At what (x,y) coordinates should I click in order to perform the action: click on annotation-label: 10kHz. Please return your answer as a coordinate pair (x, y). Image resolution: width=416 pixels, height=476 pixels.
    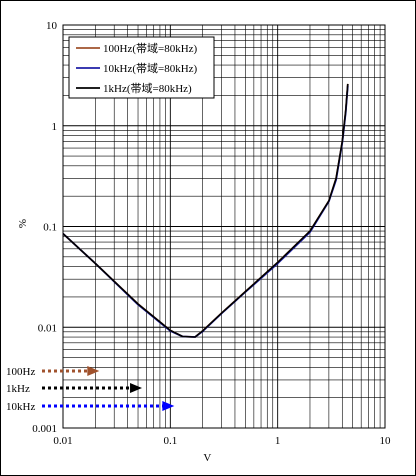
    Looking at the image, I should click on (20, 407).